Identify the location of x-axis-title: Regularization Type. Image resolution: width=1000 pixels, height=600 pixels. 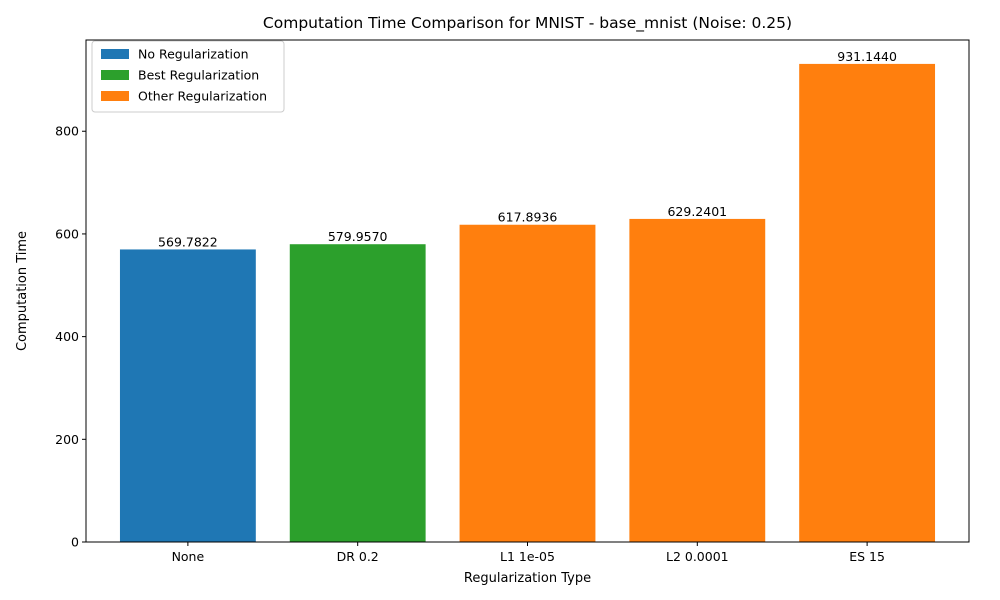
(527, 578).